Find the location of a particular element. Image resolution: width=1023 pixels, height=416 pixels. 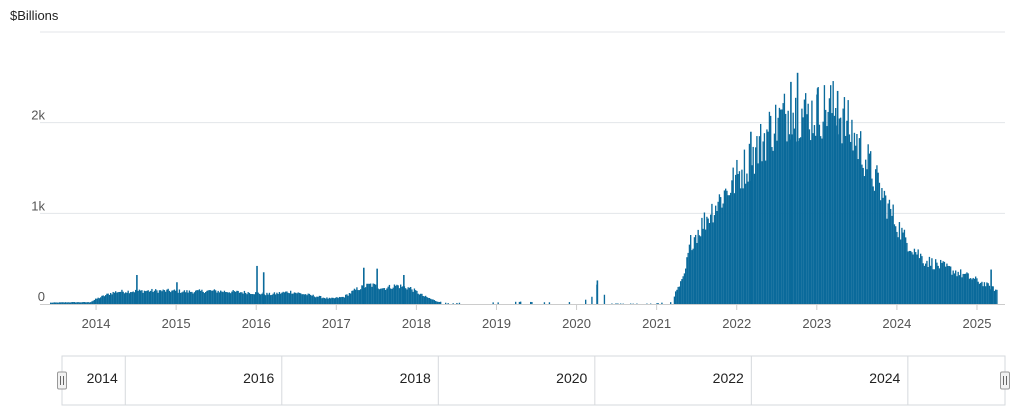

x-tick-label: 2020 is located at coordinates (576, 323).